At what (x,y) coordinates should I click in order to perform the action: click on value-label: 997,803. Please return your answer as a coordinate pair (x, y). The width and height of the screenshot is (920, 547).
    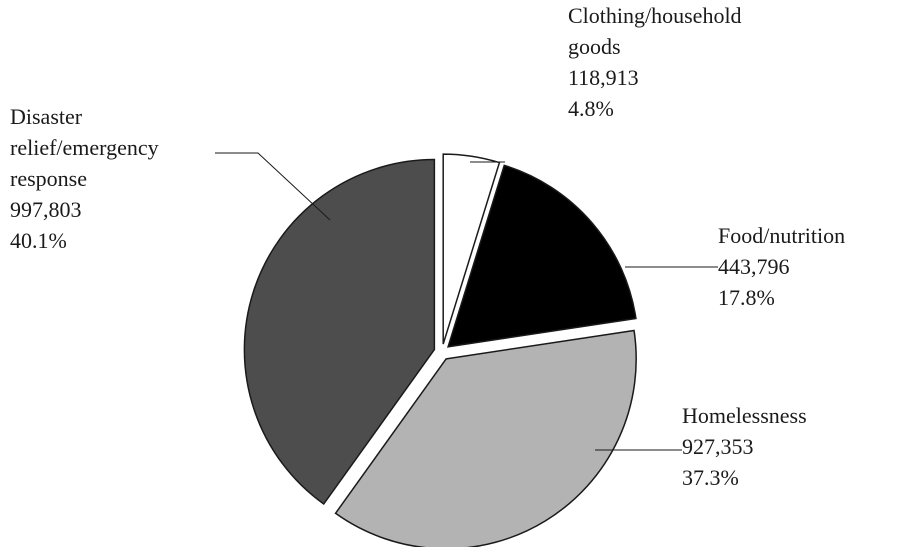
    Looking at the image, I should click on (46, 209).